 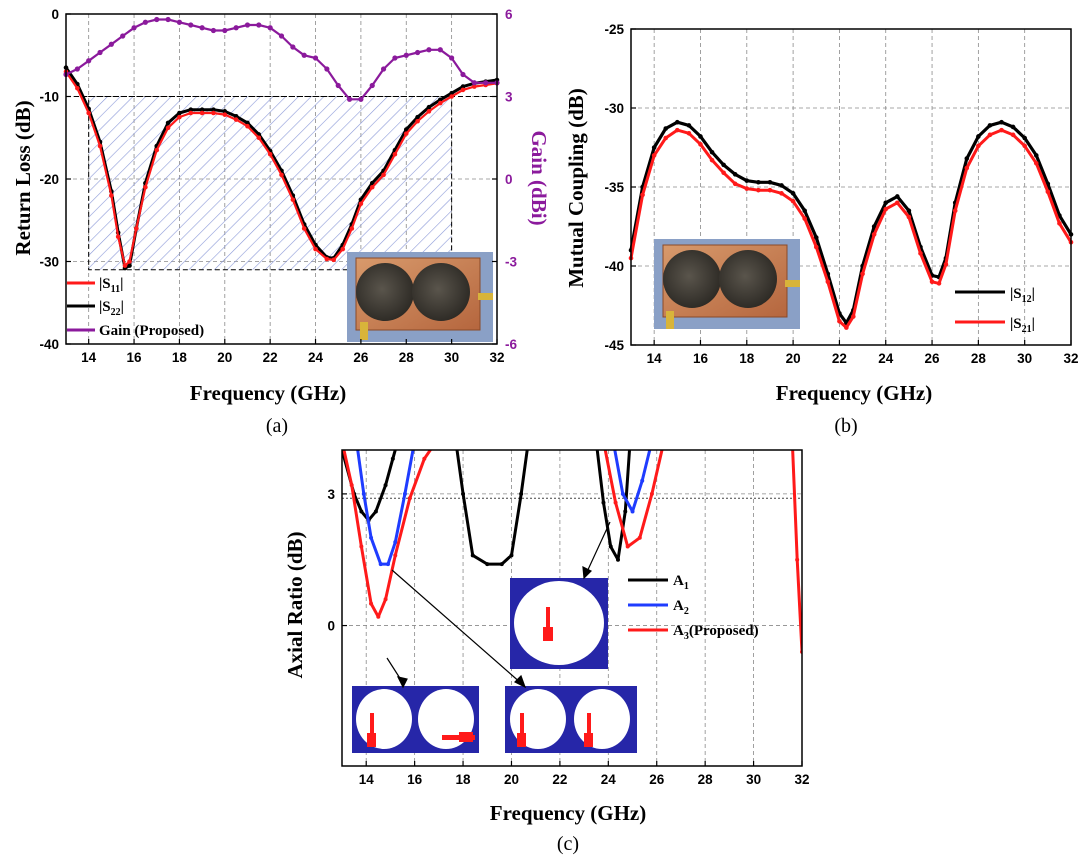 I want to click on inset-a2-feed-right, so click(x=589, y=730).